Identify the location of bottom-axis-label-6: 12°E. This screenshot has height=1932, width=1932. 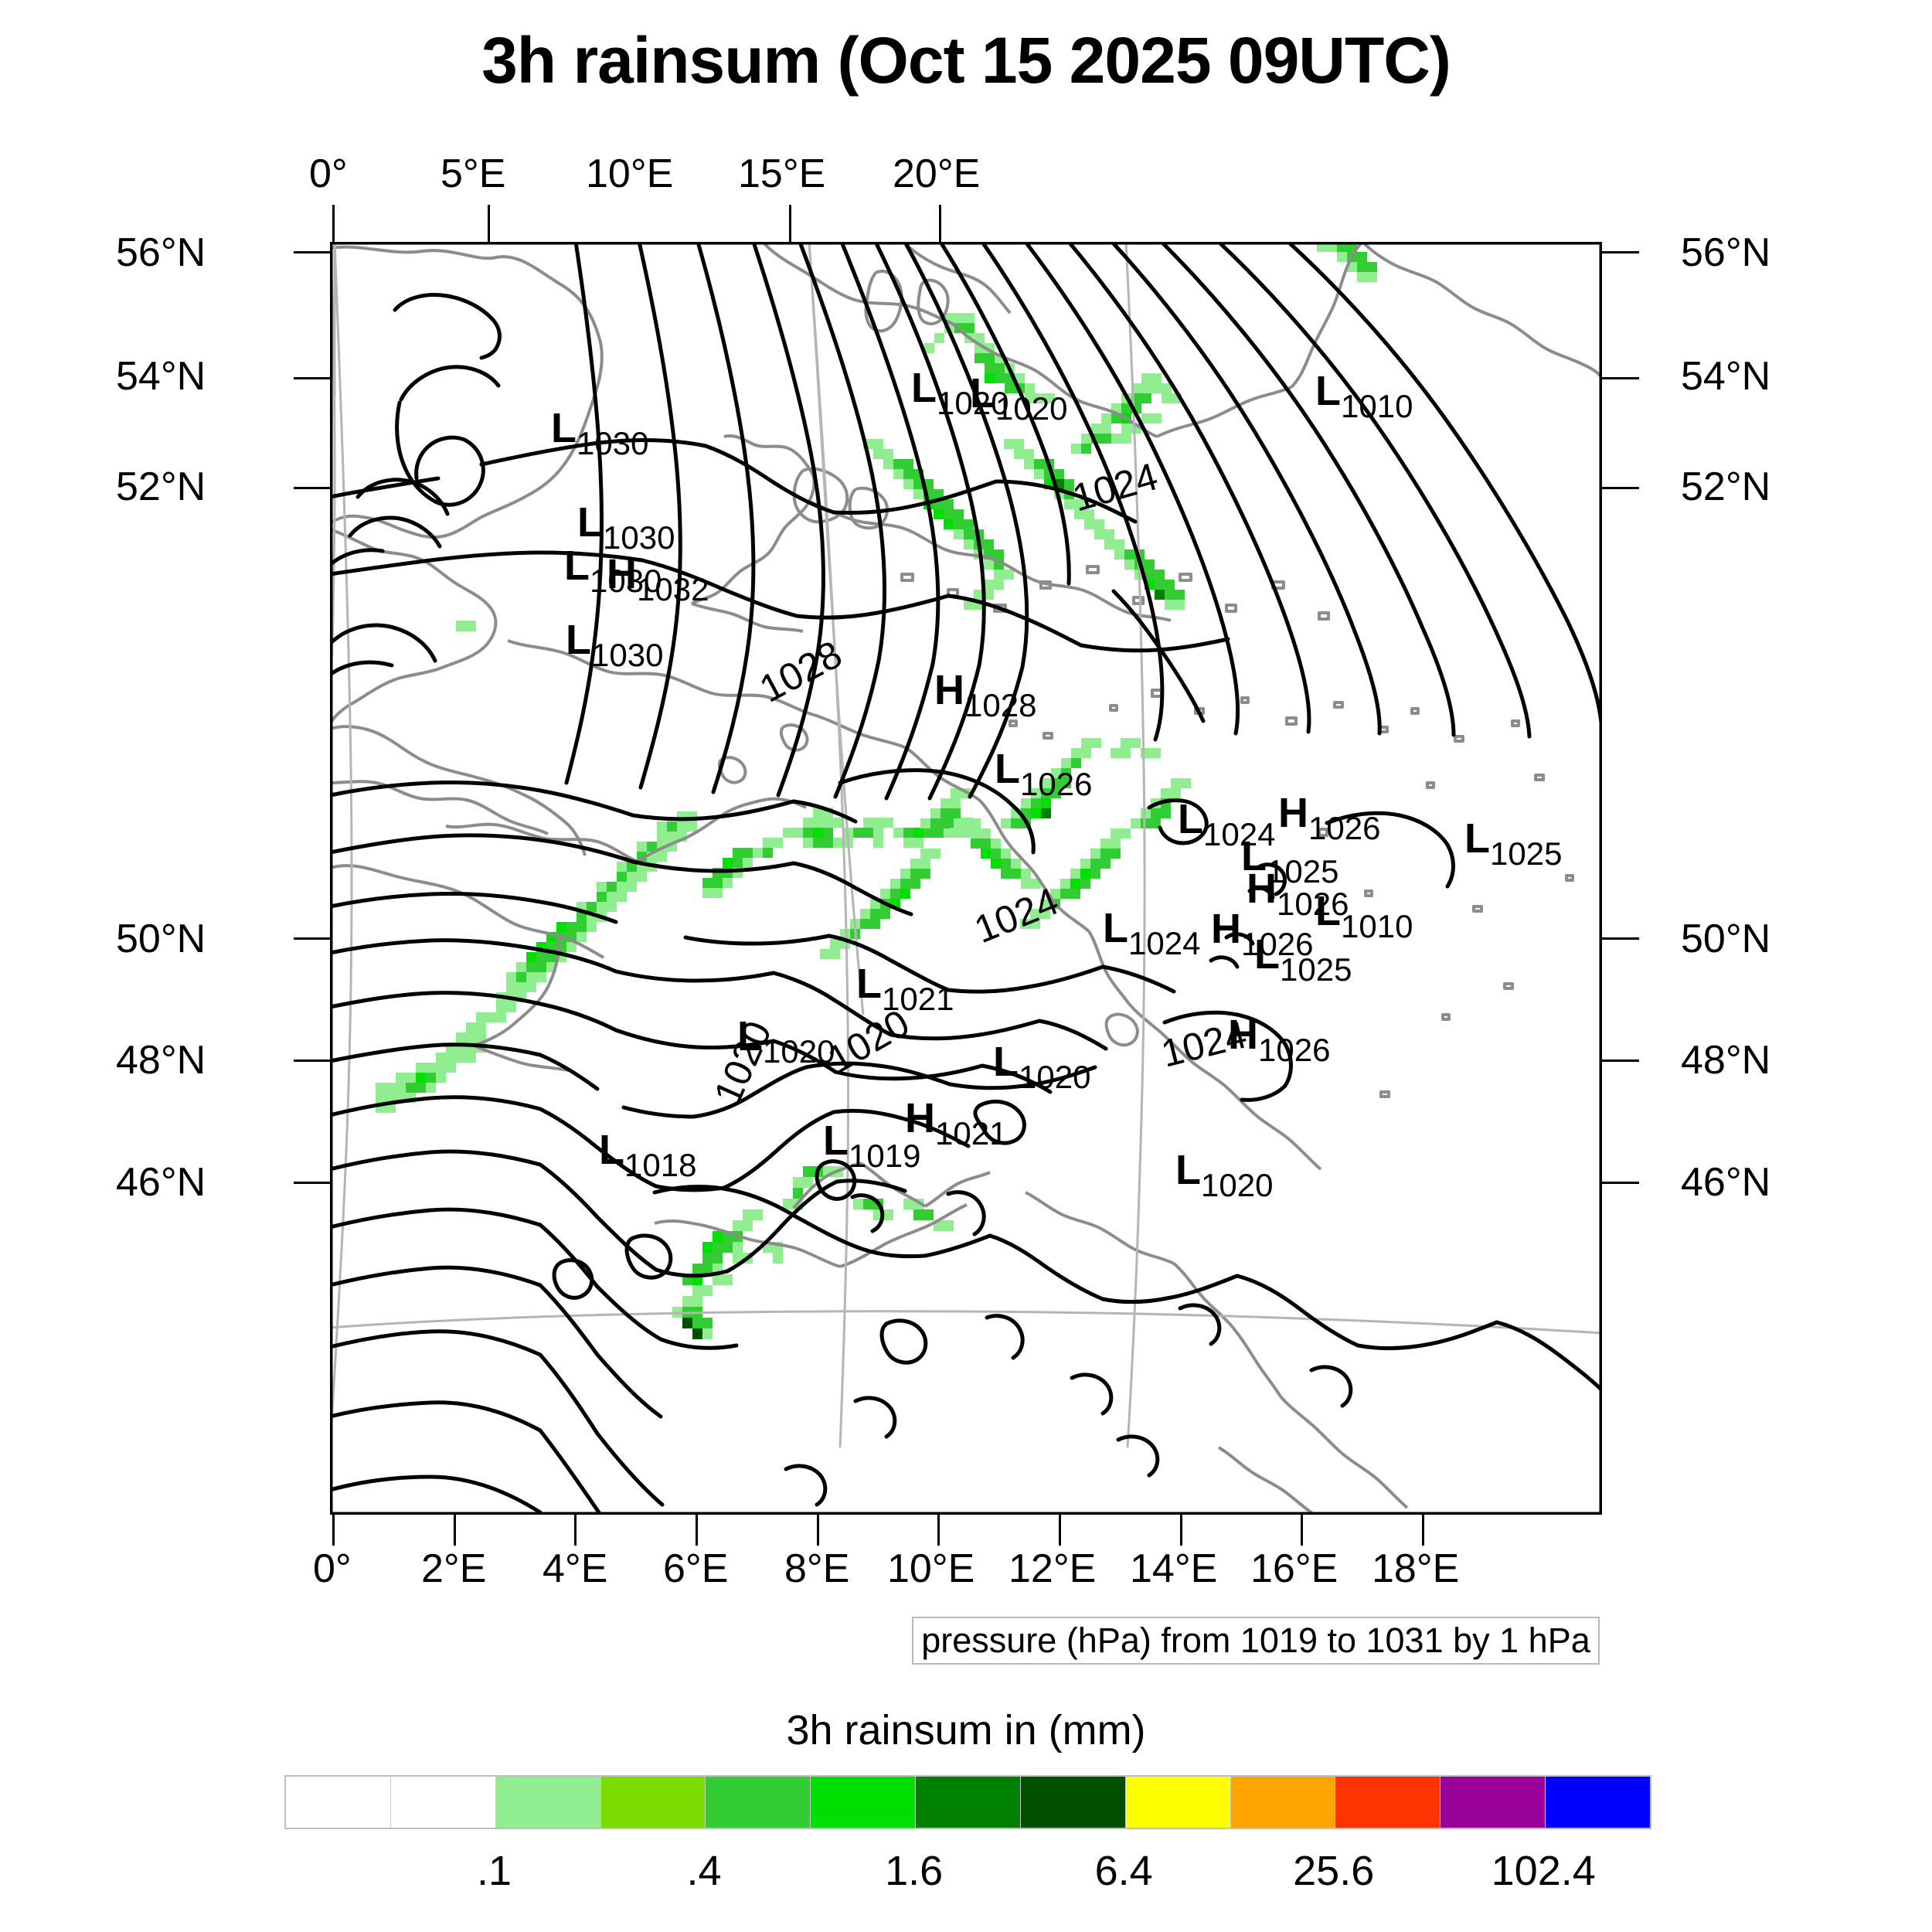
(1053, 1568).